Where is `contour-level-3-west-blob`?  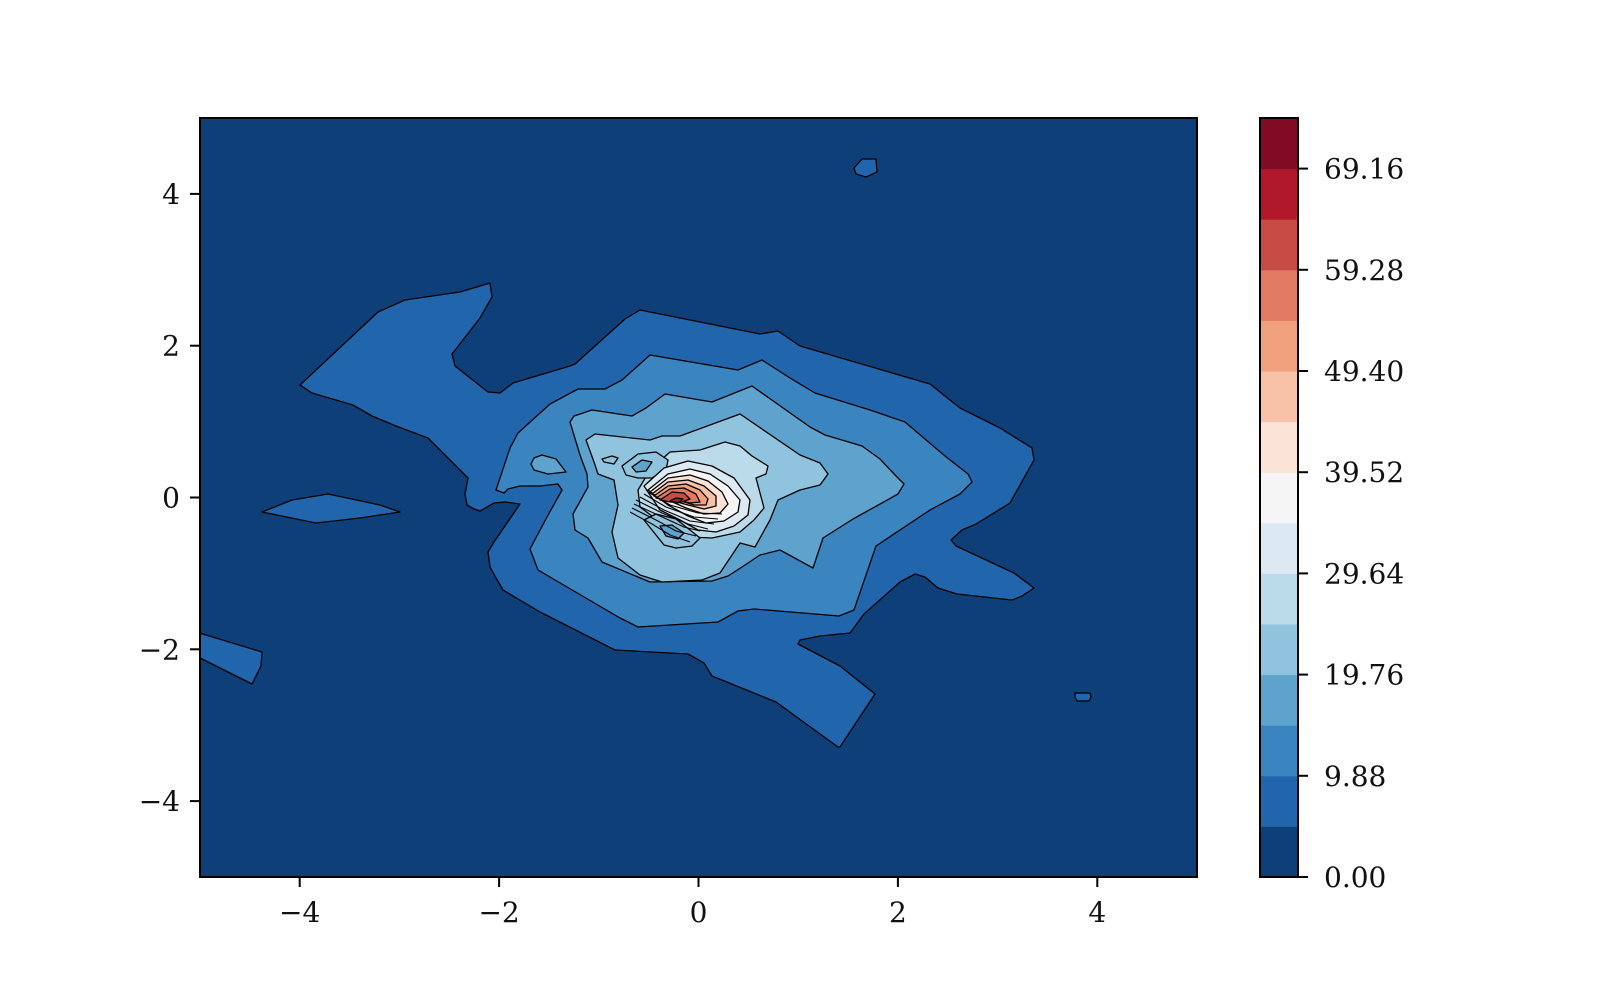
contour-level-3-west-blob is located at coordinates (548, 464).